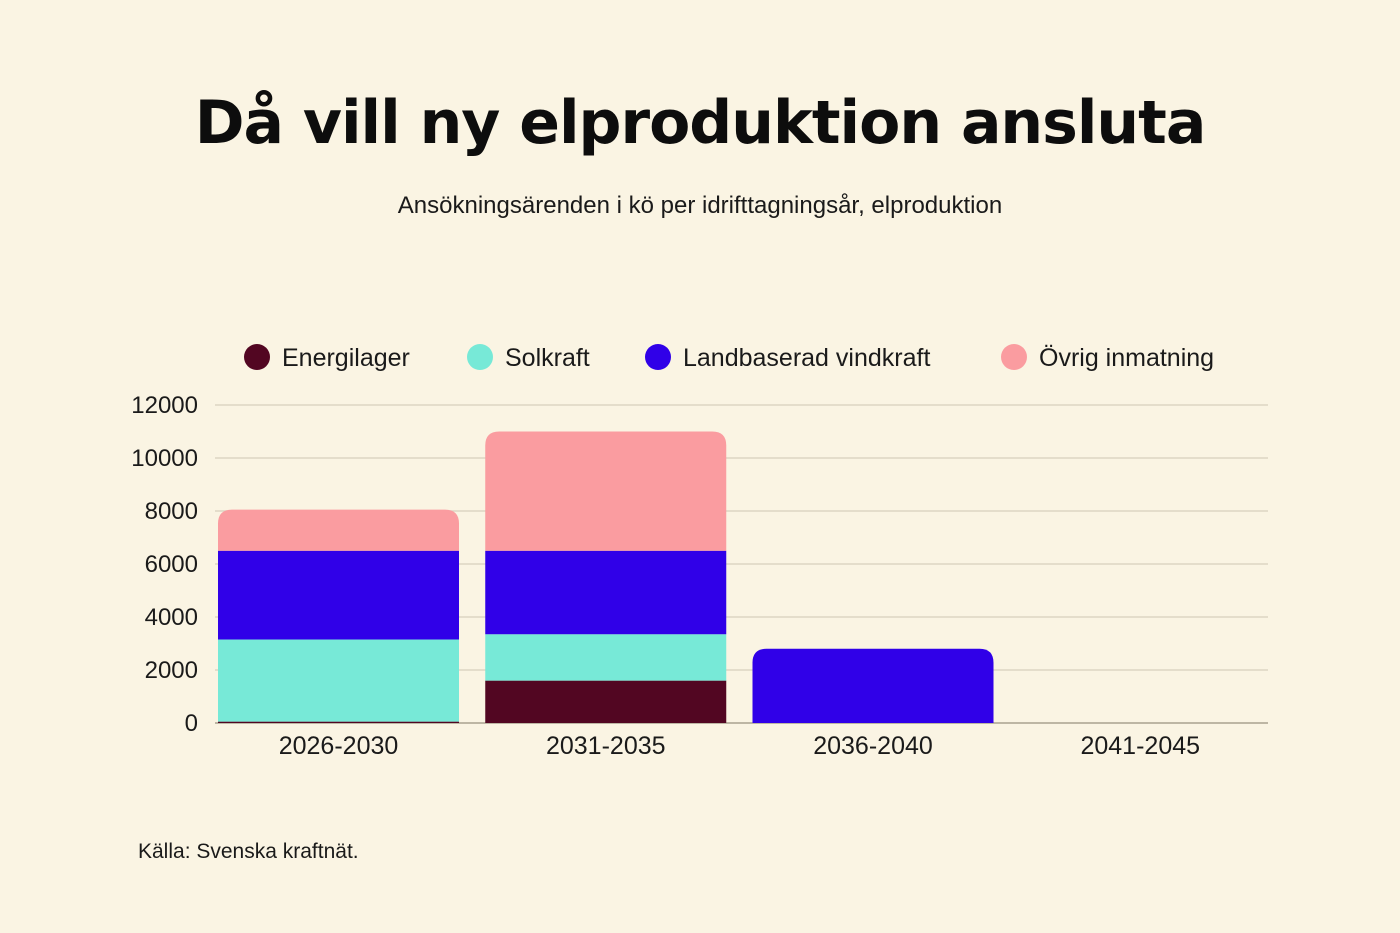 The width and height of the screenshot is (1400, 933). Describe the element at coordinates (248, 851) in the screenshot. I see `source-note: Källa: Svenska kraftnät.` at that location.